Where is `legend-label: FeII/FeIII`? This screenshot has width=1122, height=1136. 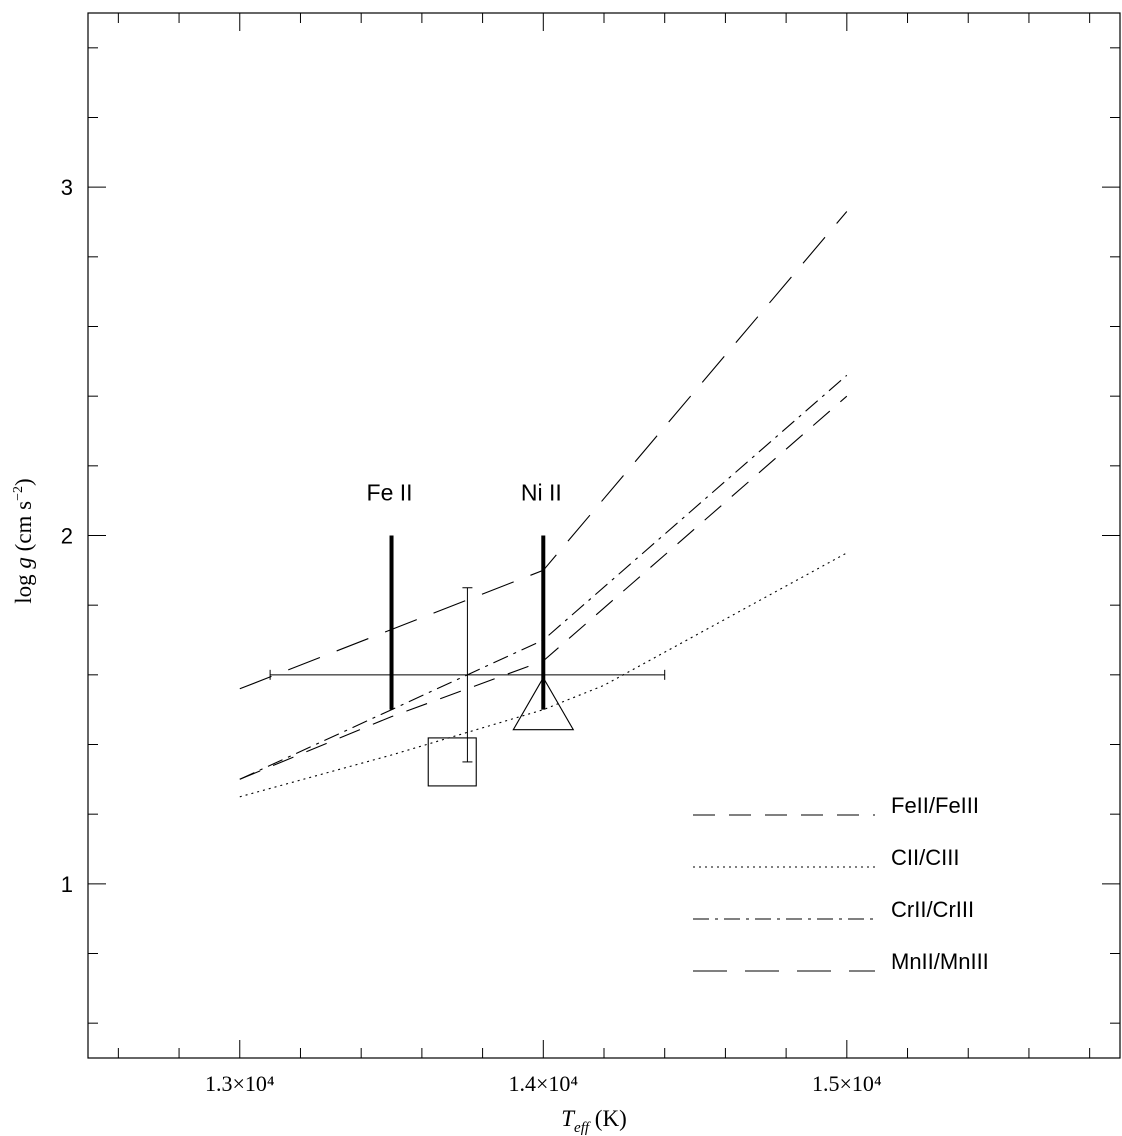
legend-label: FeII/FeIII is located at coordinates (935, 805).